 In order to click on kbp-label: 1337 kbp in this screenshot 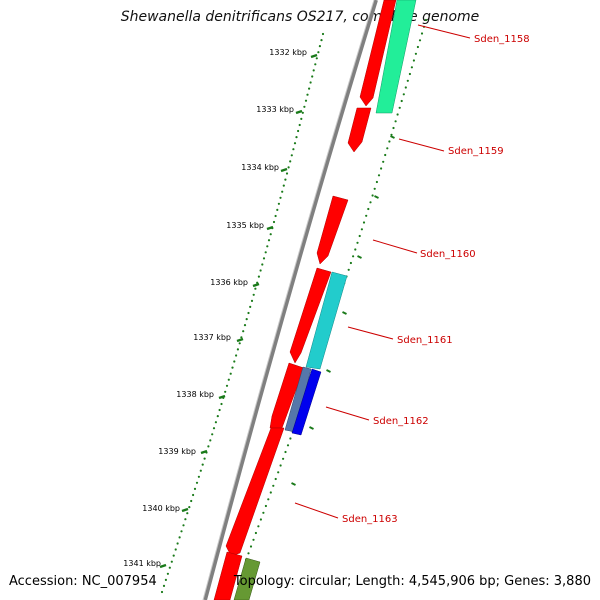, I will do `click(212, 337)`.